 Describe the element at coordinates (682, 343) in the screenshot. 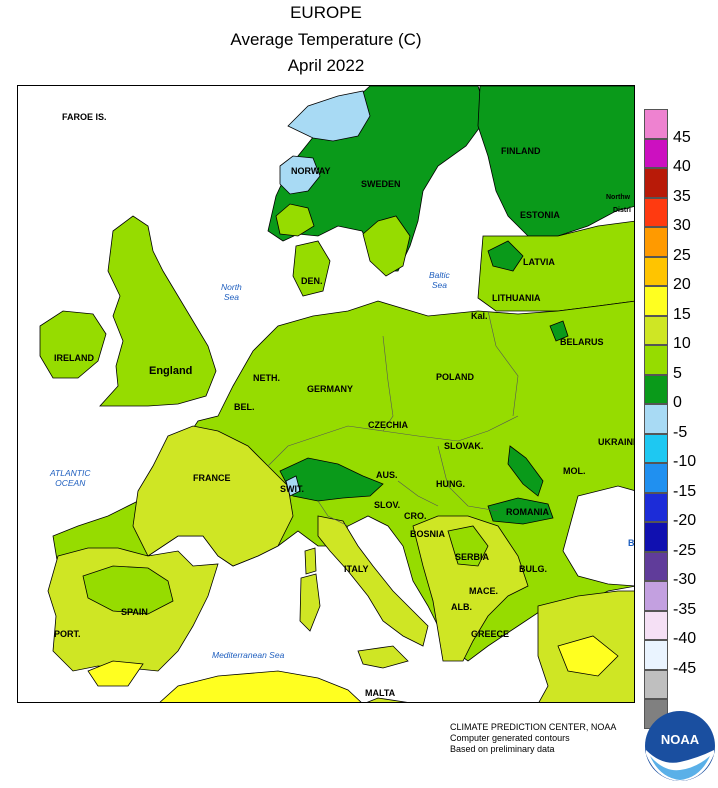

I see `legend-label: 10` at that location.